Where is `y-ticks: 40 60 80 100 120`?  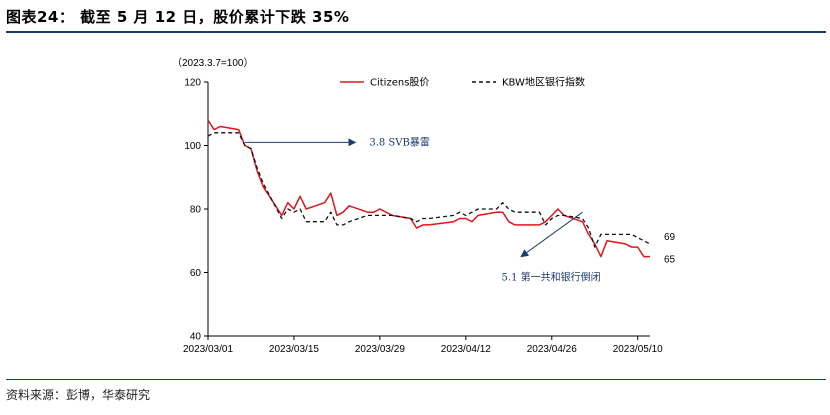 y-ticks: 40 60 80 100 120 is located at coordinates (196, 210).